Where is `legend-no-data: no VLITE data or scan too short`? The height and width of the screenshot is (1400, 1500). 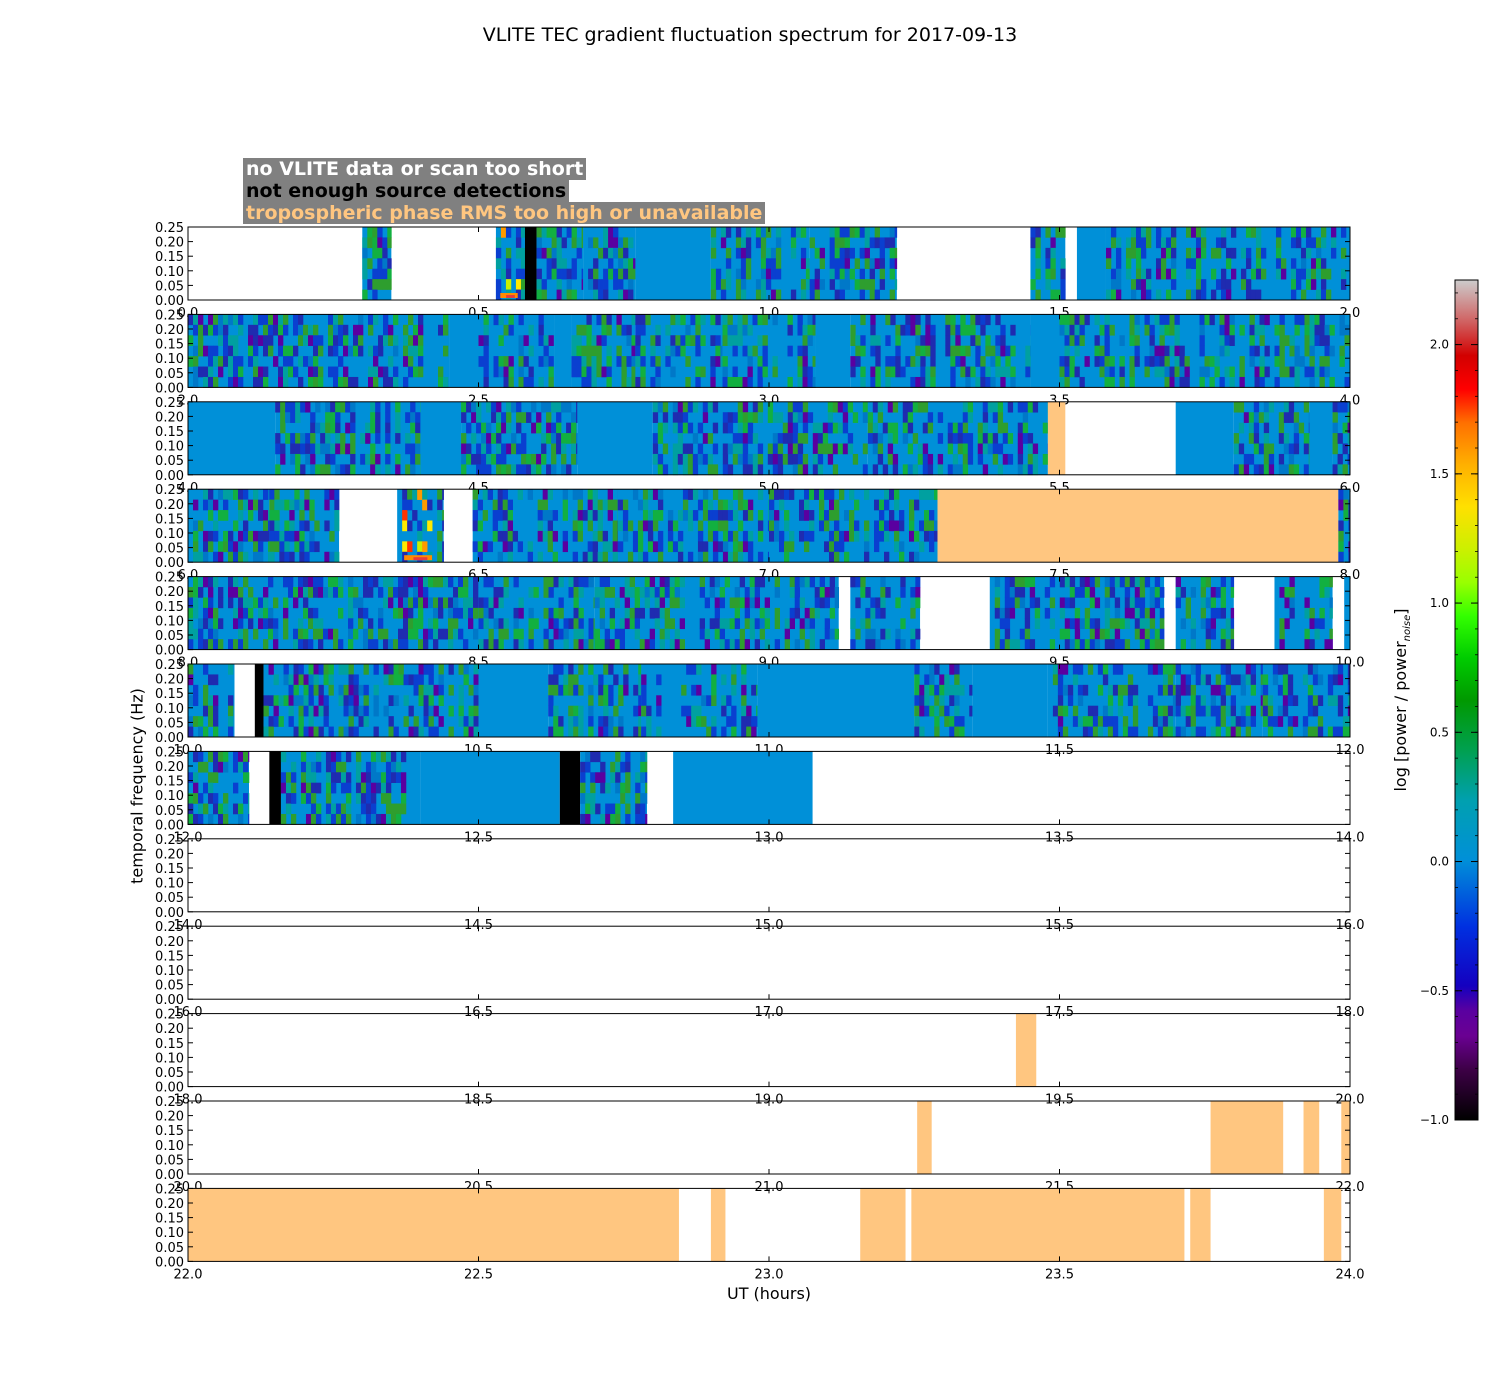 legend-no-data: no VLITE data or scan too short is located at coordinates (415, 169).